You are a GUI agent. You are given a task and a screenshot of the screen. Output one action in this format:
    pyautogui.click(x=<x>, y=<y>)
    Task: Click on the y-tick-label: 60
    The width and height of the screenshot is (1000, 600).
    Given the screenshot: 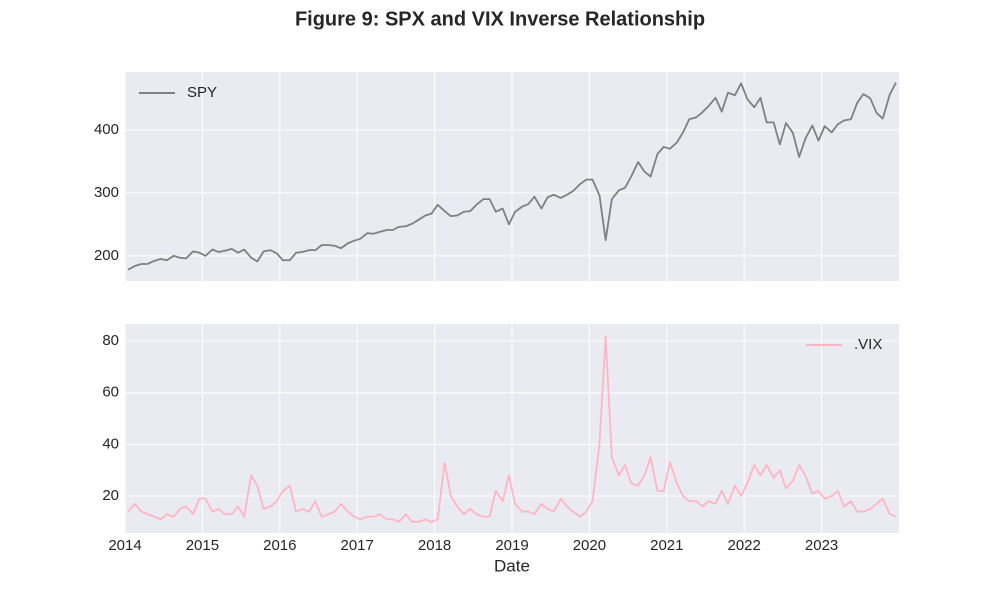 What is the action you would take?
    pyautogui.click(x=110, y=392)
    